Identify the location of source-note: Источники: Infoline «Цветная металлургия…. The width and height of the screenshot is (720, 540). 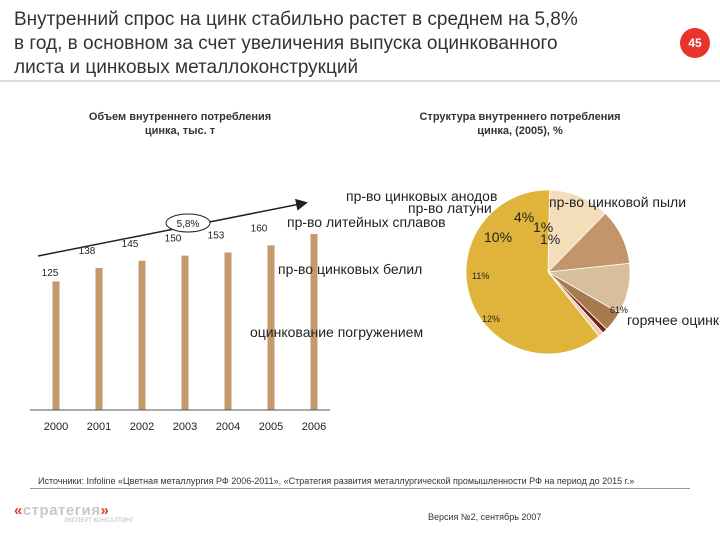
(336, 481).